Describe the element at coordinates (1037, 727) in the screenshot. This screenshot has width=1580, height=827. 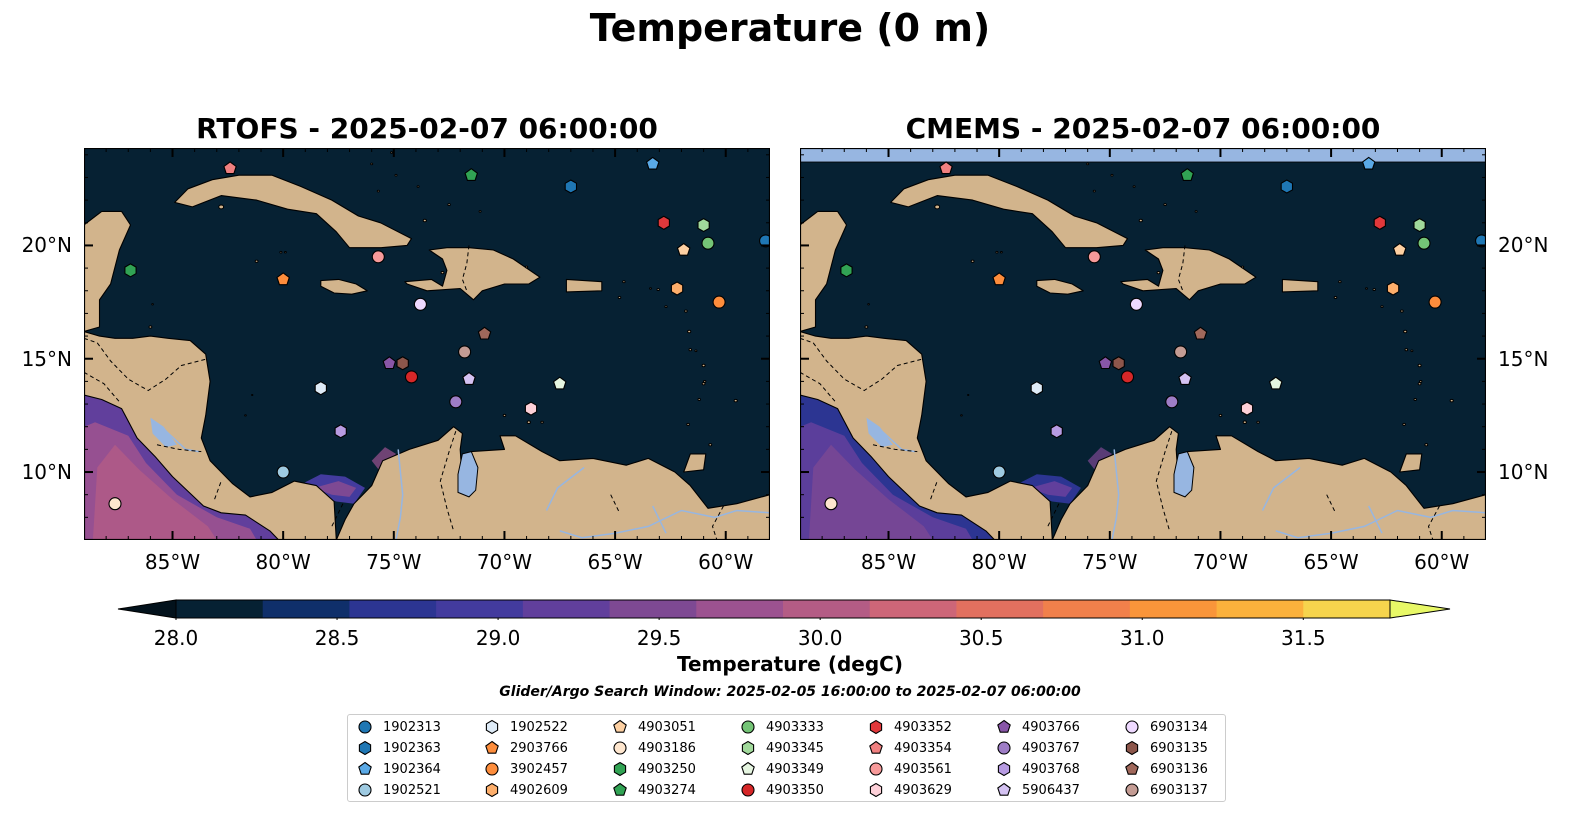
I see `legend-item-4903766: 4903766` at that location.